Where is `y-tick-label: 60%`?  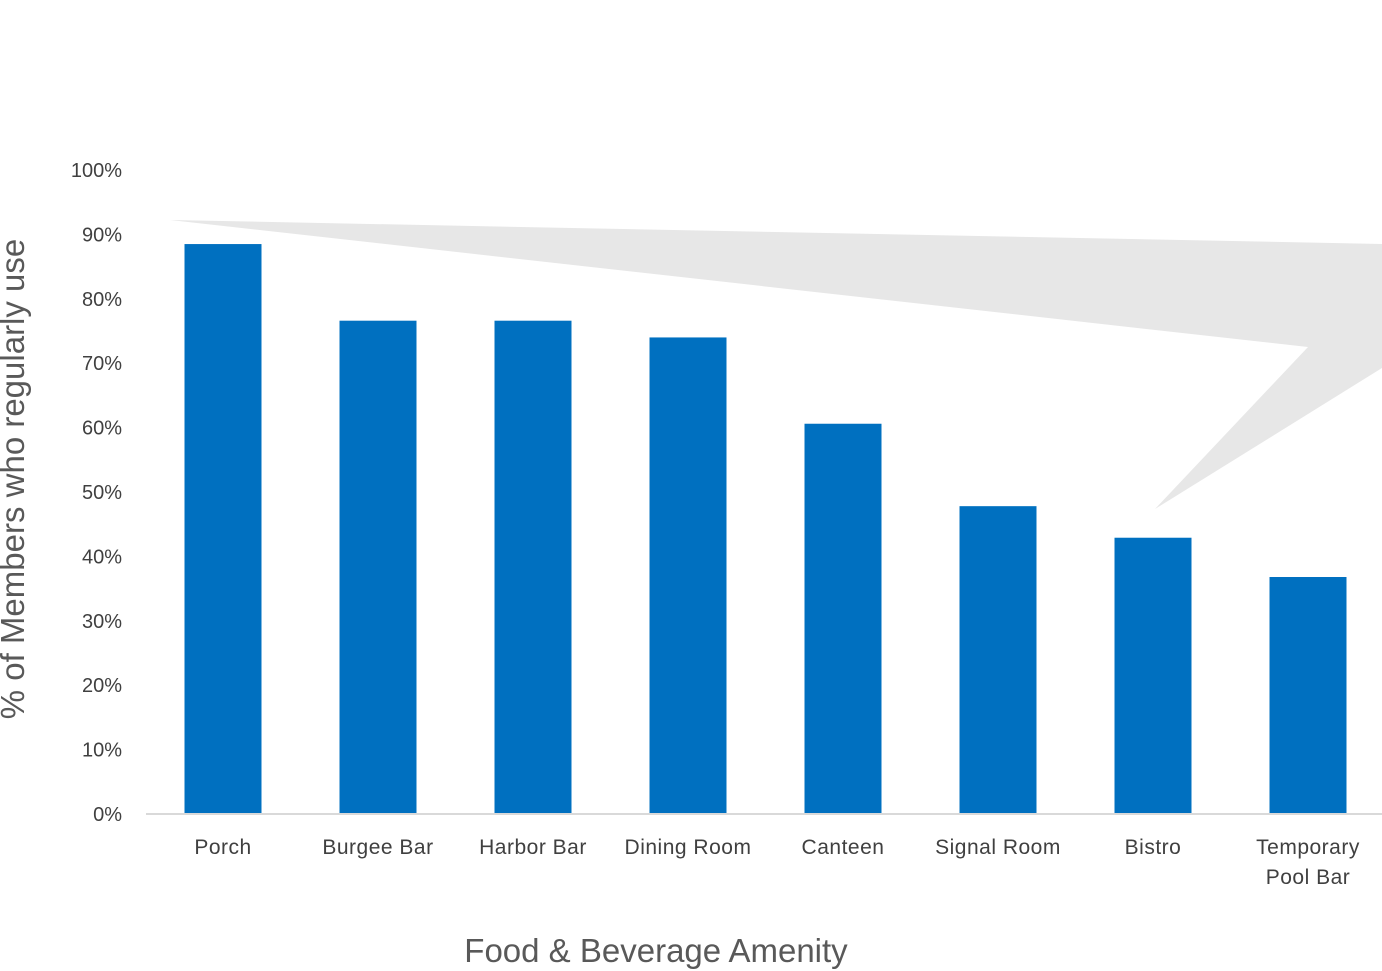
y-tick-label: 60% is located at coordinates (102, 429).